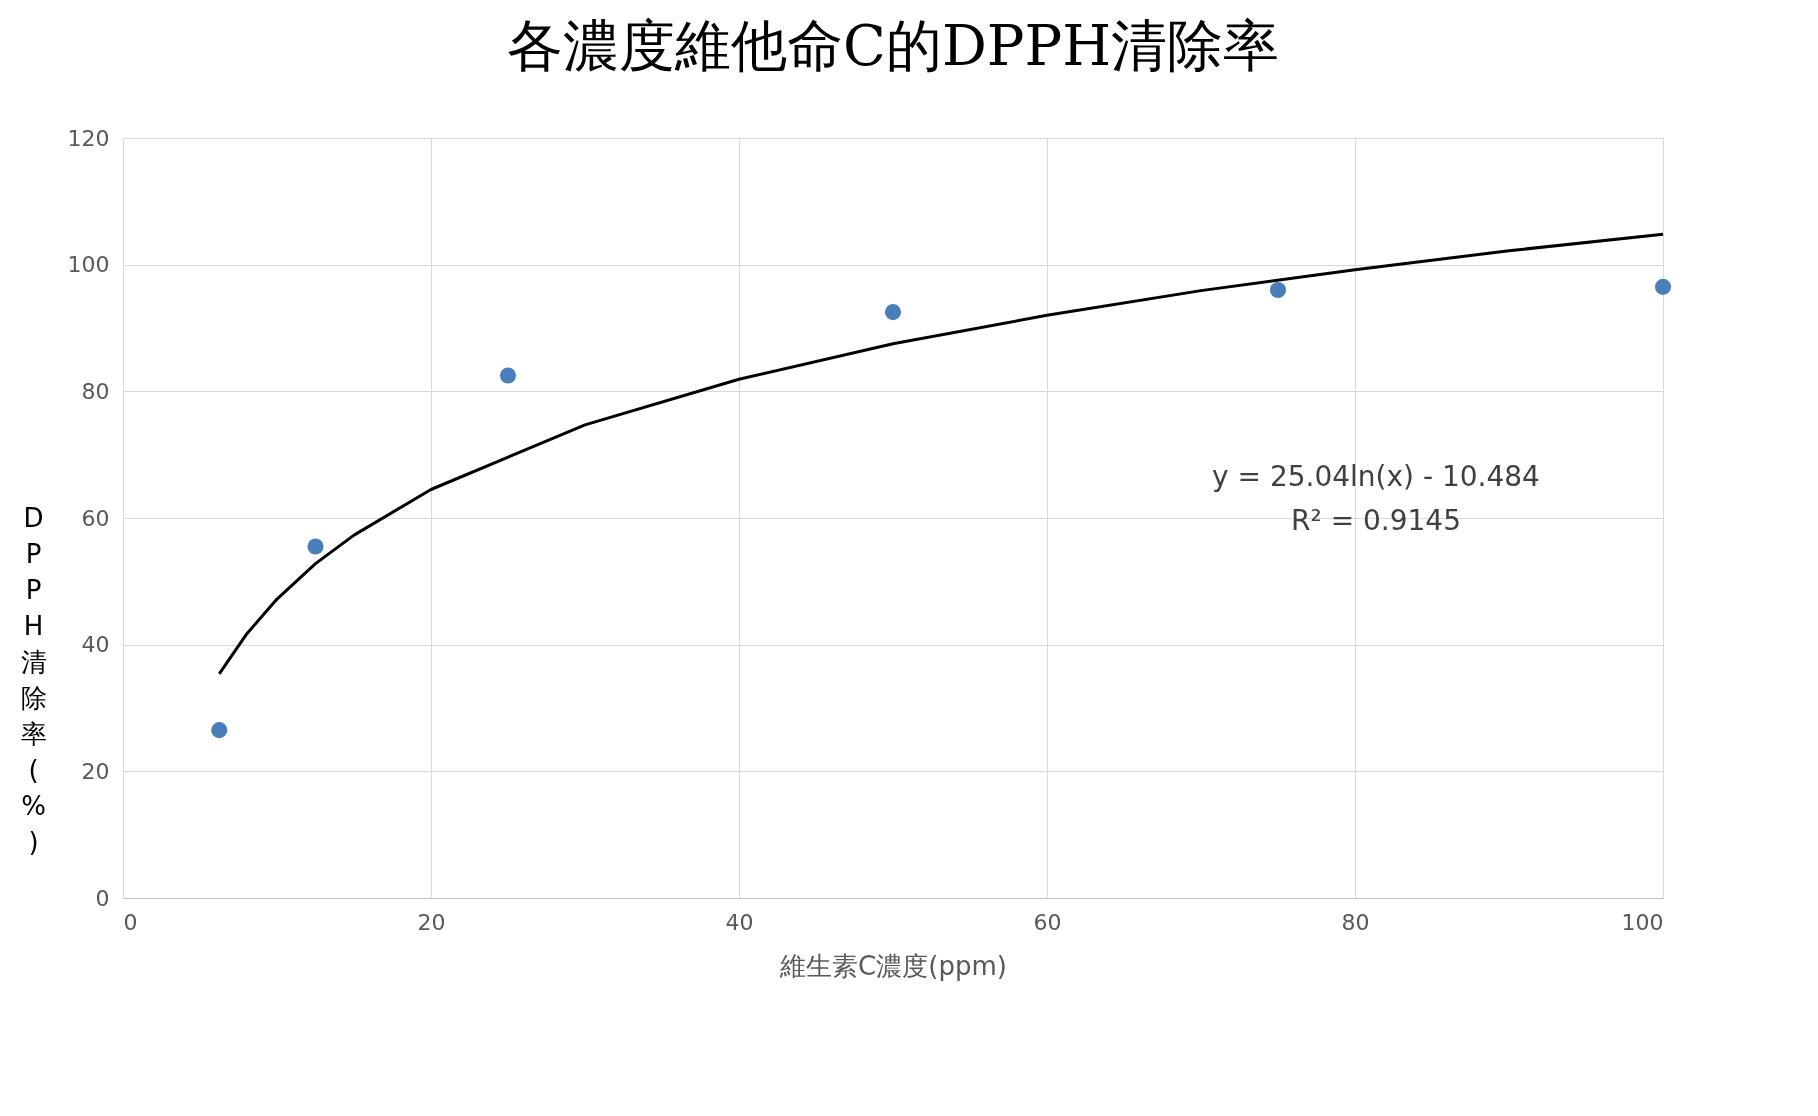 The height and width of the screenshot is (1116, 1818). What do you see at coordinates (893, 965) in the screenshot?
I see `x-axis-title: 維生素C濃度(ppm)` at bounding box center [893, 965].